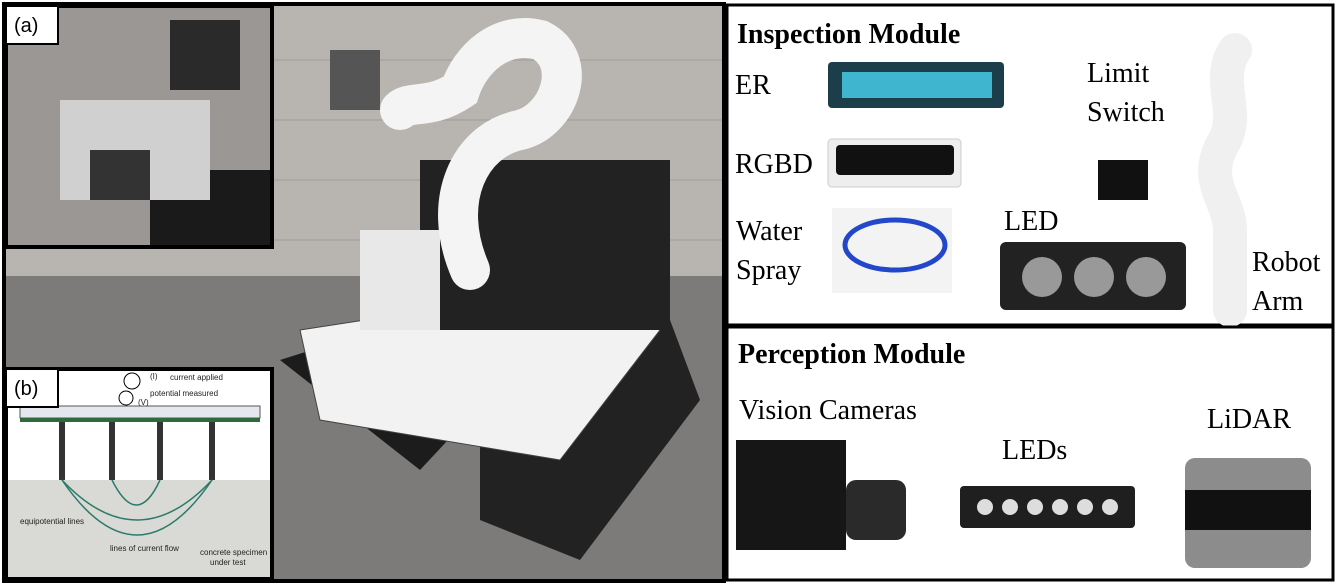  I want to click on item-label: ER, so click(753, 85).